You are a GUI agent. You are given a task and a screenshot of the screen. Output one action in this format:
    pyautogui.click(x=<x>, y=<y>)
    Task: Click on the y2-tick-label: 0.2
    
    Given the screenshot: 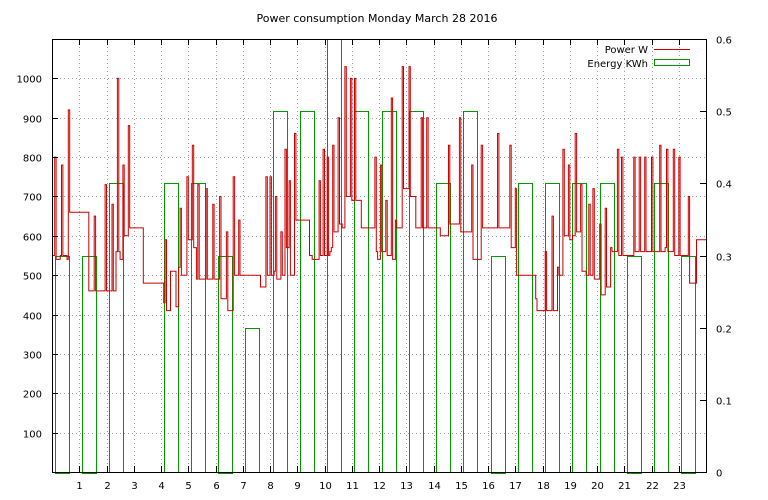 What is the action you would take?
    pyautogui.click(x=724, y=330)
    